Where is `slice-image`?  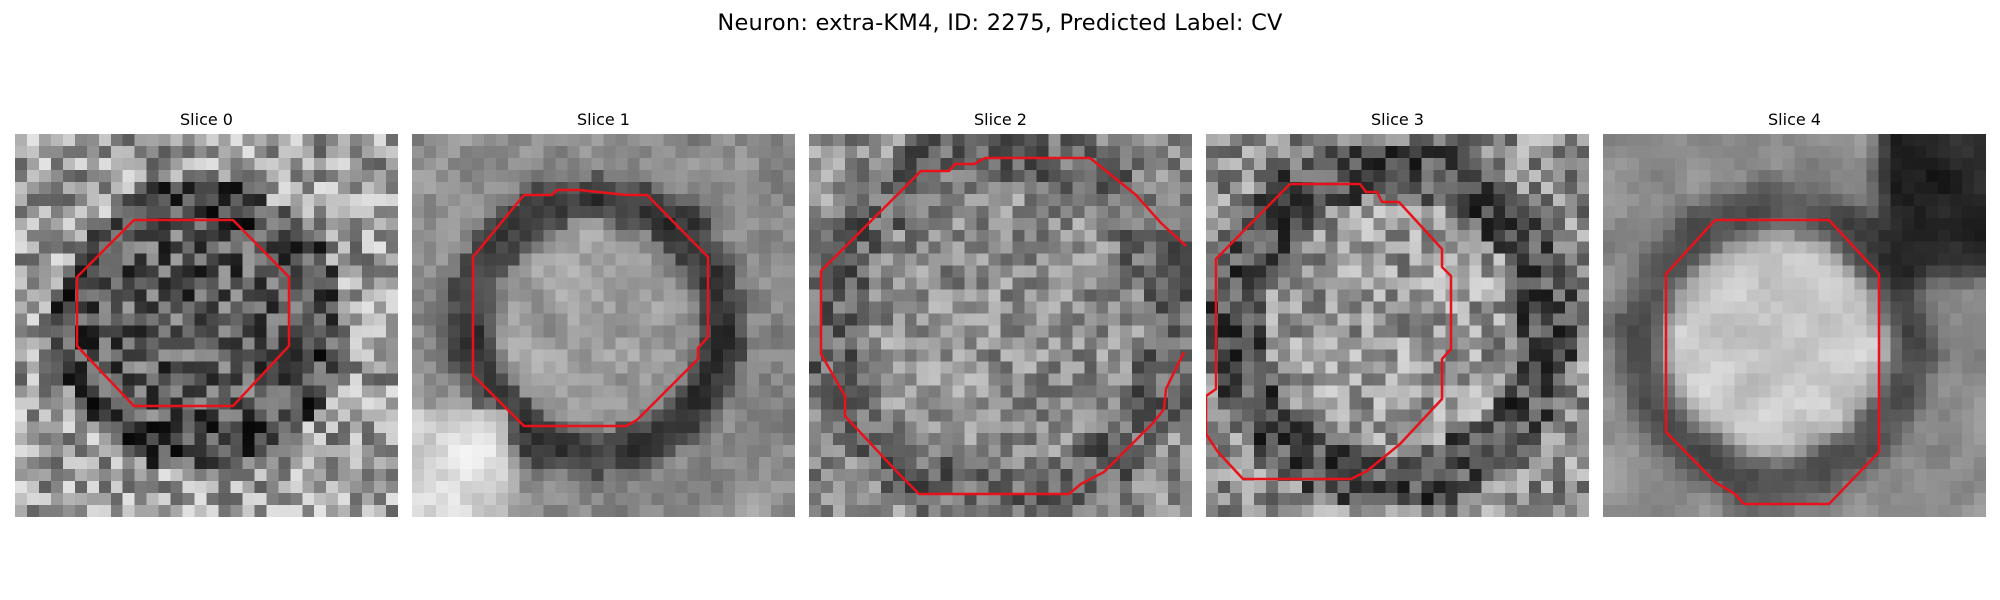 slice-image is located at coordinates (1000, 325).